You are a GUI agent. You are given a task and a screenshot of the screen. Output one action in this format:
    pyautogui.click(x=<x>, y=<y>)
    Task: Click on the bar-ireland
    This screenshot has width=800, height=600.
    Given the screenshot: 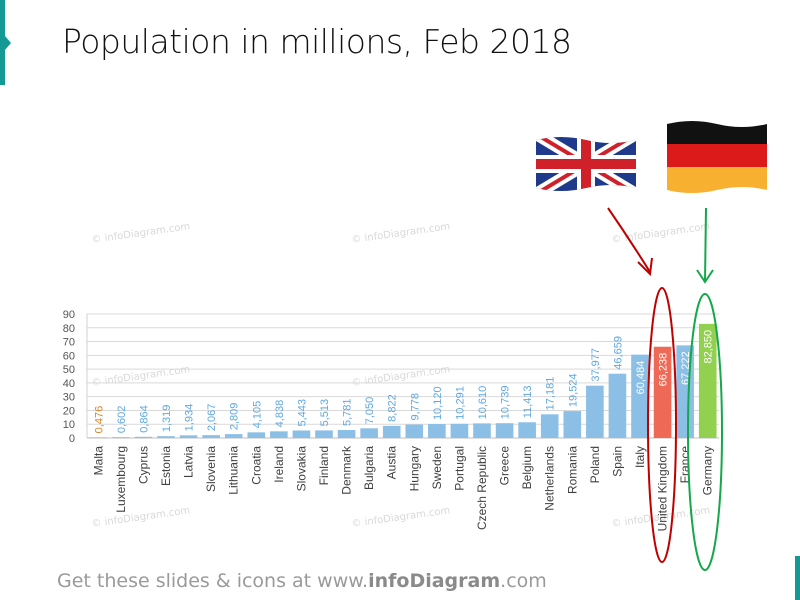 What is the action you would take?
    pyautogui.click(x=279, y=434)
    